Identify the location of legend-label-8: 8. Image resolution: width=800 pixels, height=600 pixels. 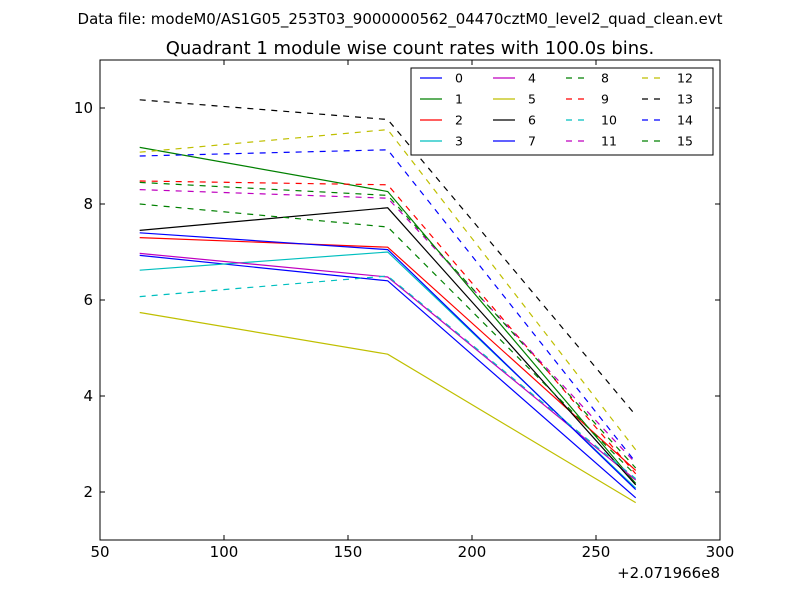
(605, 78).